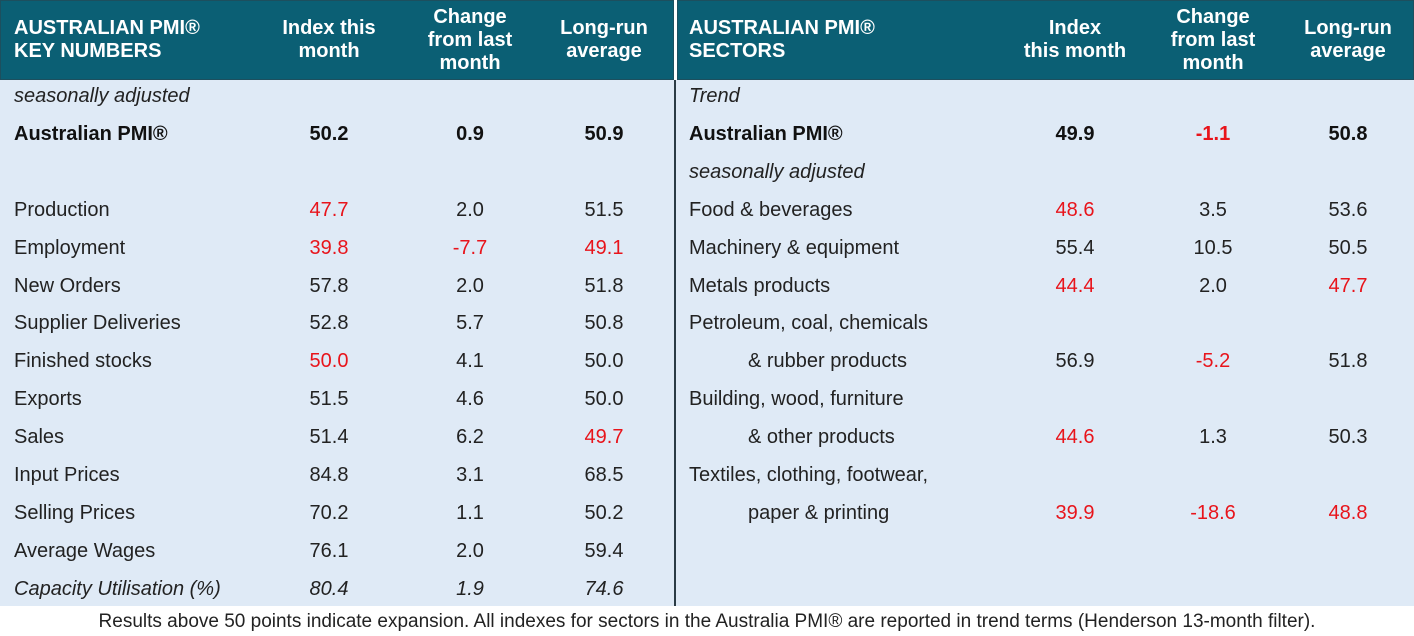 The width and height of the screenshot is (1414, 636). I want to click on header-line: this month, so click(1075, 51).